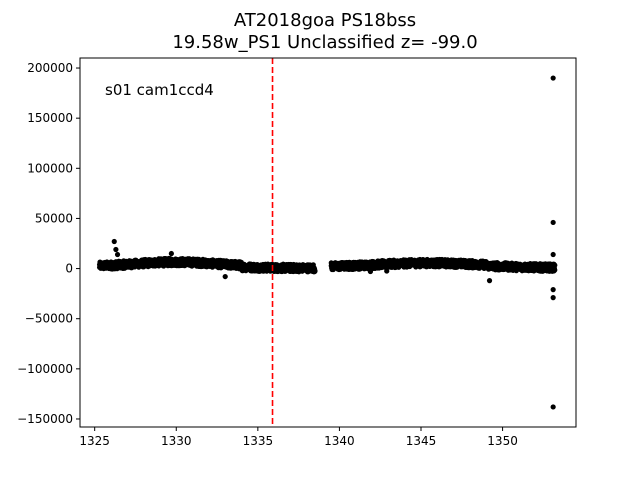 The width and height of the screenshot is (640, 480). I want to click on y-tick-label: 100000, so click(50, 168).